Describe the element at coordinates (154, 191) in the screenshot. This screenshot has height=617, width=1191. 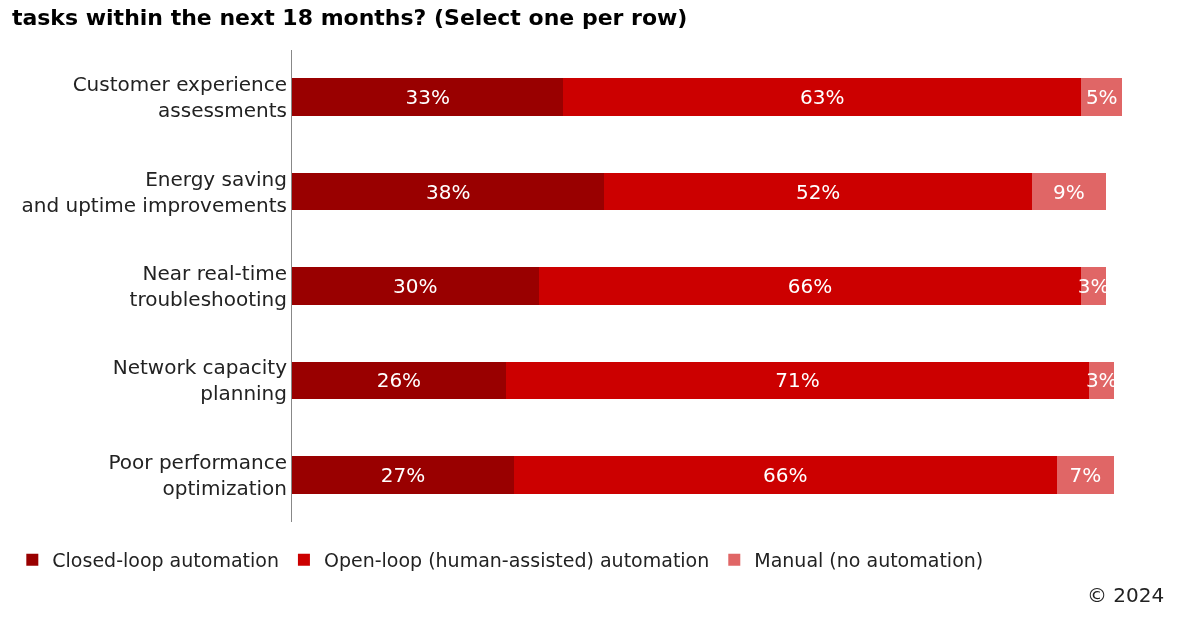
I see `y-tick-label: Energy saving and uptime improvements` at that location.